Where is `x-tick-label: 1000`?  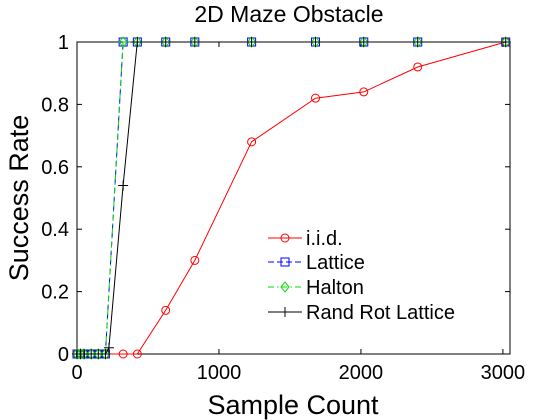 x-tick-label: 1000 is located at coordinates (219, 373).